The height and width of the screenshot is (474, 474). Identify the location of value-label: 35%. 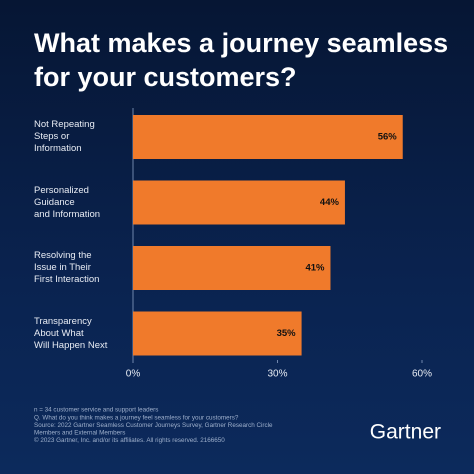
(287, 333).